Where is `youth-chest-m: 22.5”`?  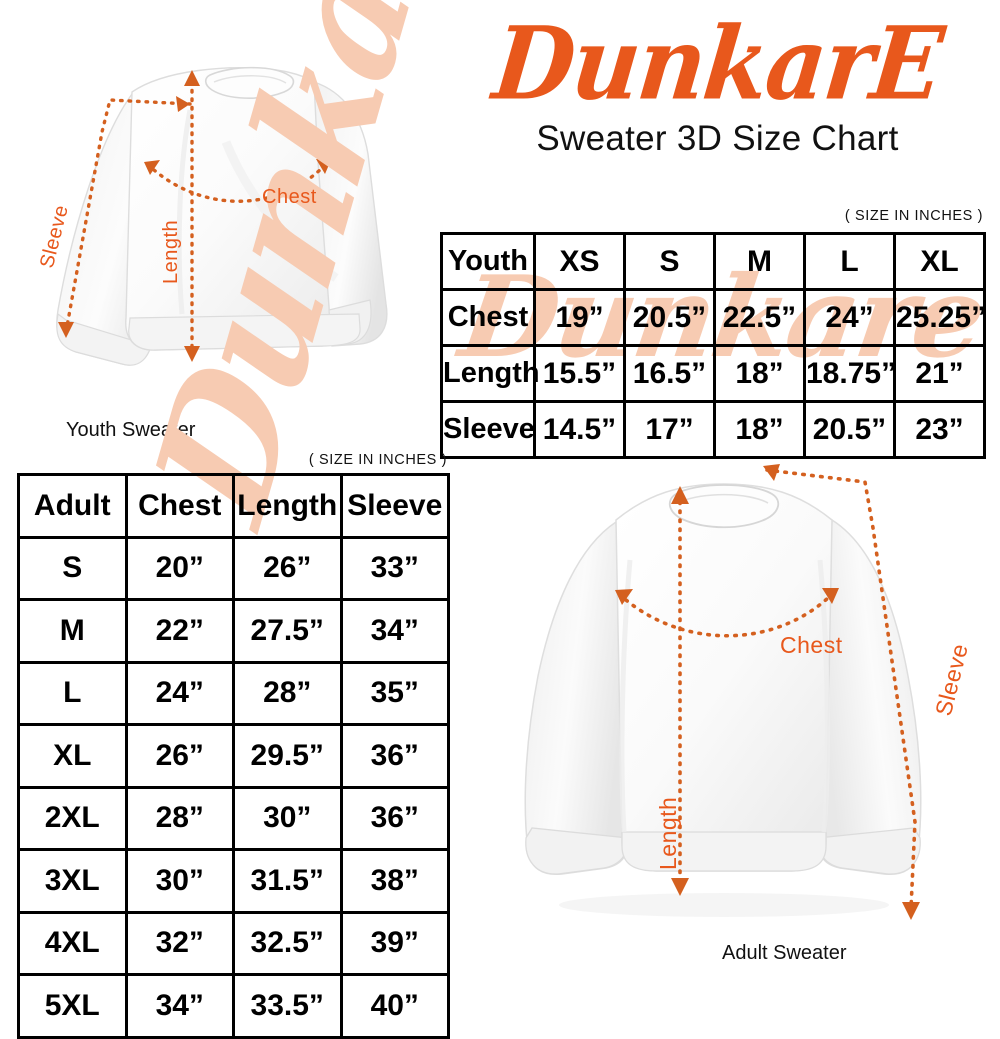 youth-chest-m: 22.5” is located at coordinates (759, 317).